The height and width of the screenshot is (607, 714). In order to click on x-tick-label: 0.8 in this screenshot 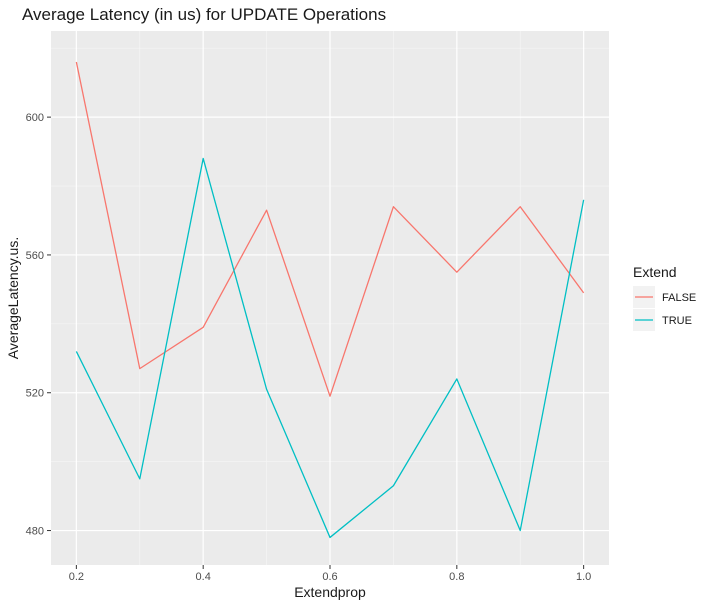, I will do `click(456, 577)`.